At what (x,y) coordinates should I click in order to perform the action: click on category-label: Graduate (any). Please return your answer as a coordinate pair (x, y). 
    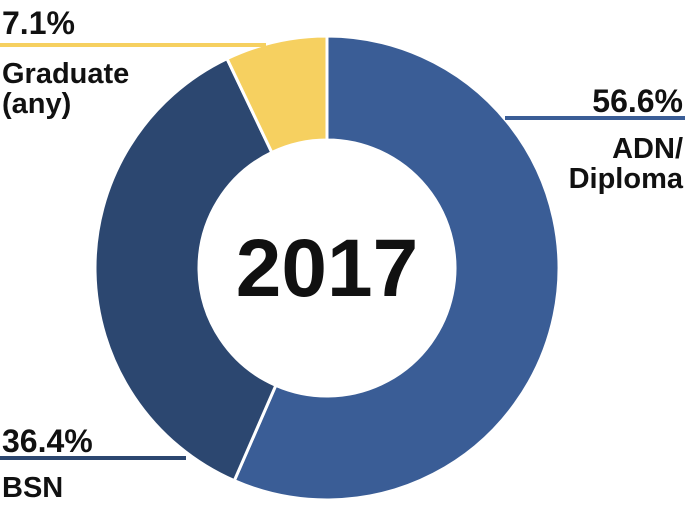
    Looking at the image, I should click on (65, 89).